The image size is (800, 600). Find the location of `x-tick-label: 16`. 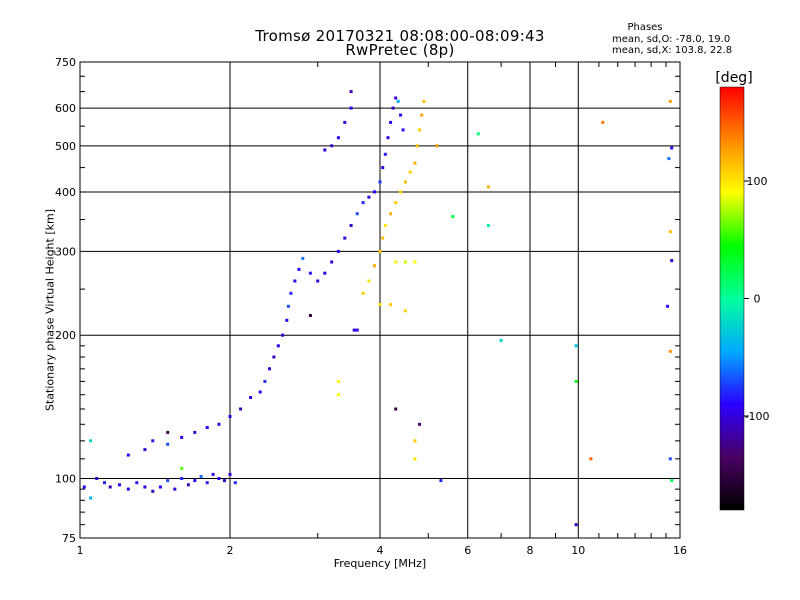

x-tick-label: 16 is located at coordinates (680, 550).